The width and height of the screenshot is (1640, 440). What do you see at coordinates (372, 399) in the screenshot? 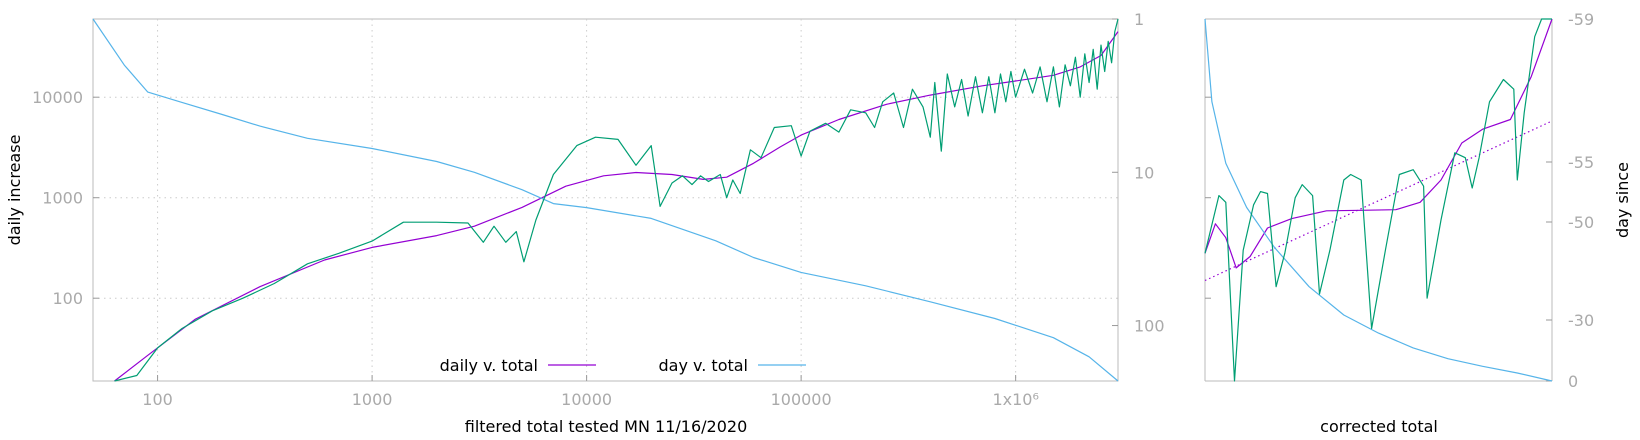
I see `x-tick-label: 1000` at bounding box center [372, 399].